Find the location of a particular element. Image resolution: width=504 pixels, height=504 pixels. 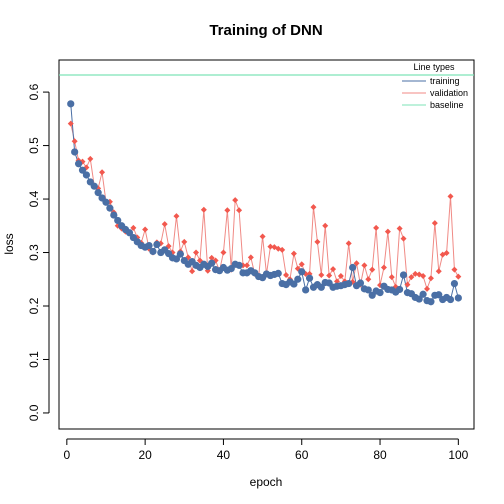

y-tick-label: 0.4 is located at coordinates (34, 198).